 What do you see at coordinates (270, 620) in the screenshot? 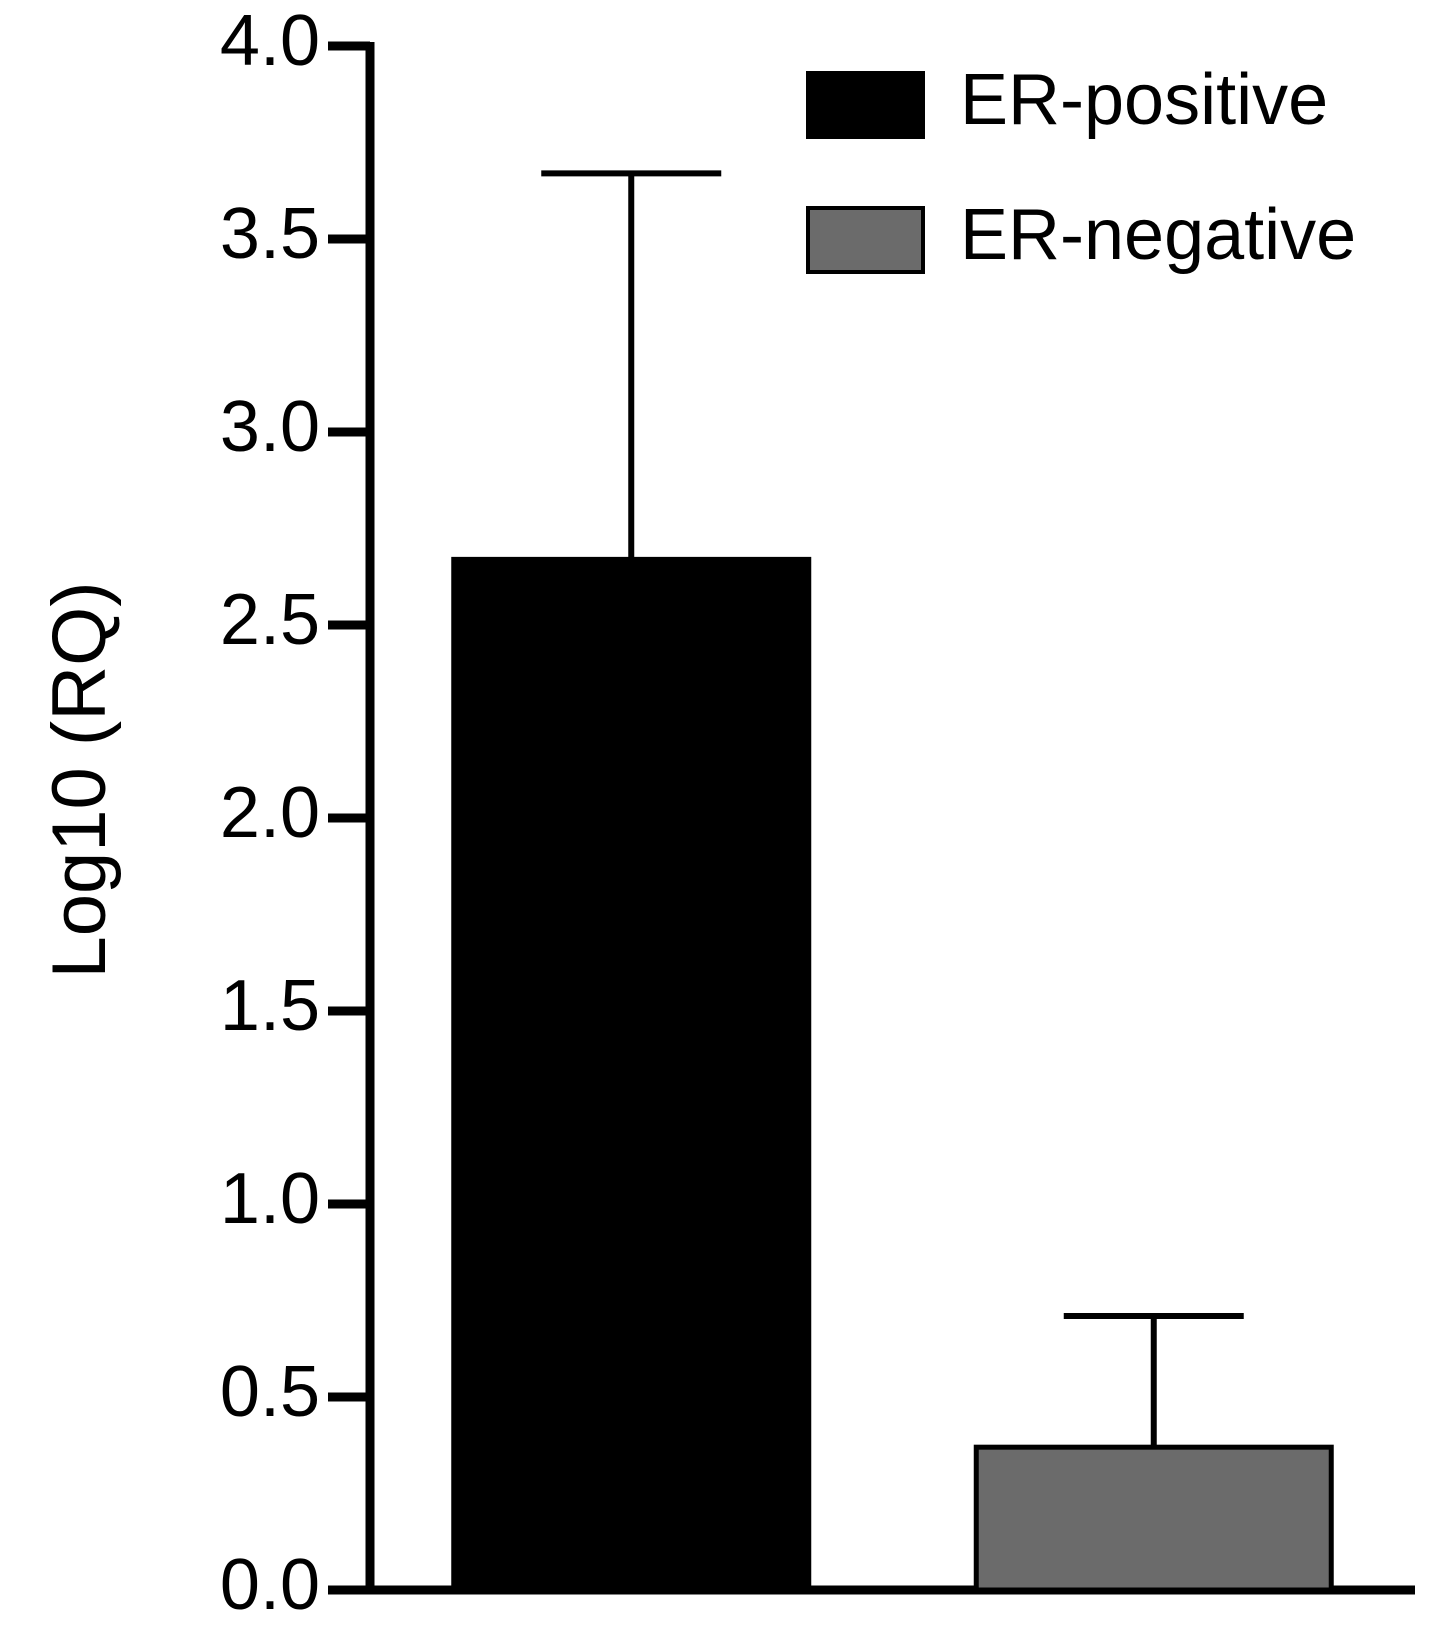
I see `y-tick-label: 2.5` at bounding box center [270, 620].